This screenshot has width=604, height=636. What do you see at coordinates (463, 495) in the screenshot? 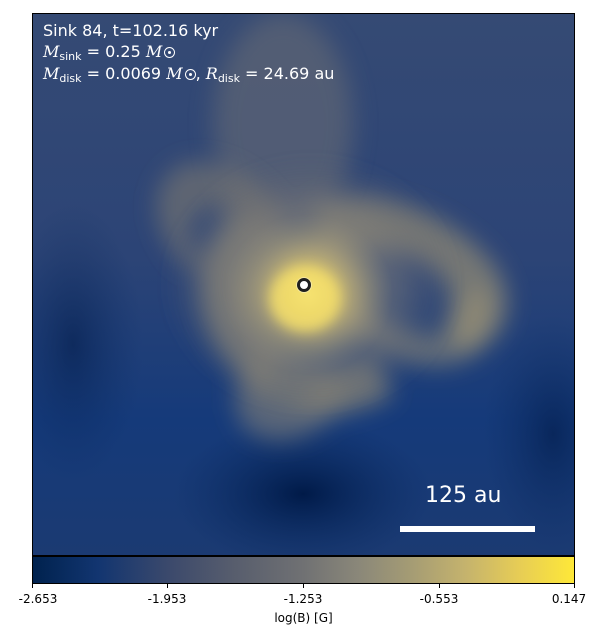
I see `scale-bar-label: 125 au` at bounding box center [463, 495].